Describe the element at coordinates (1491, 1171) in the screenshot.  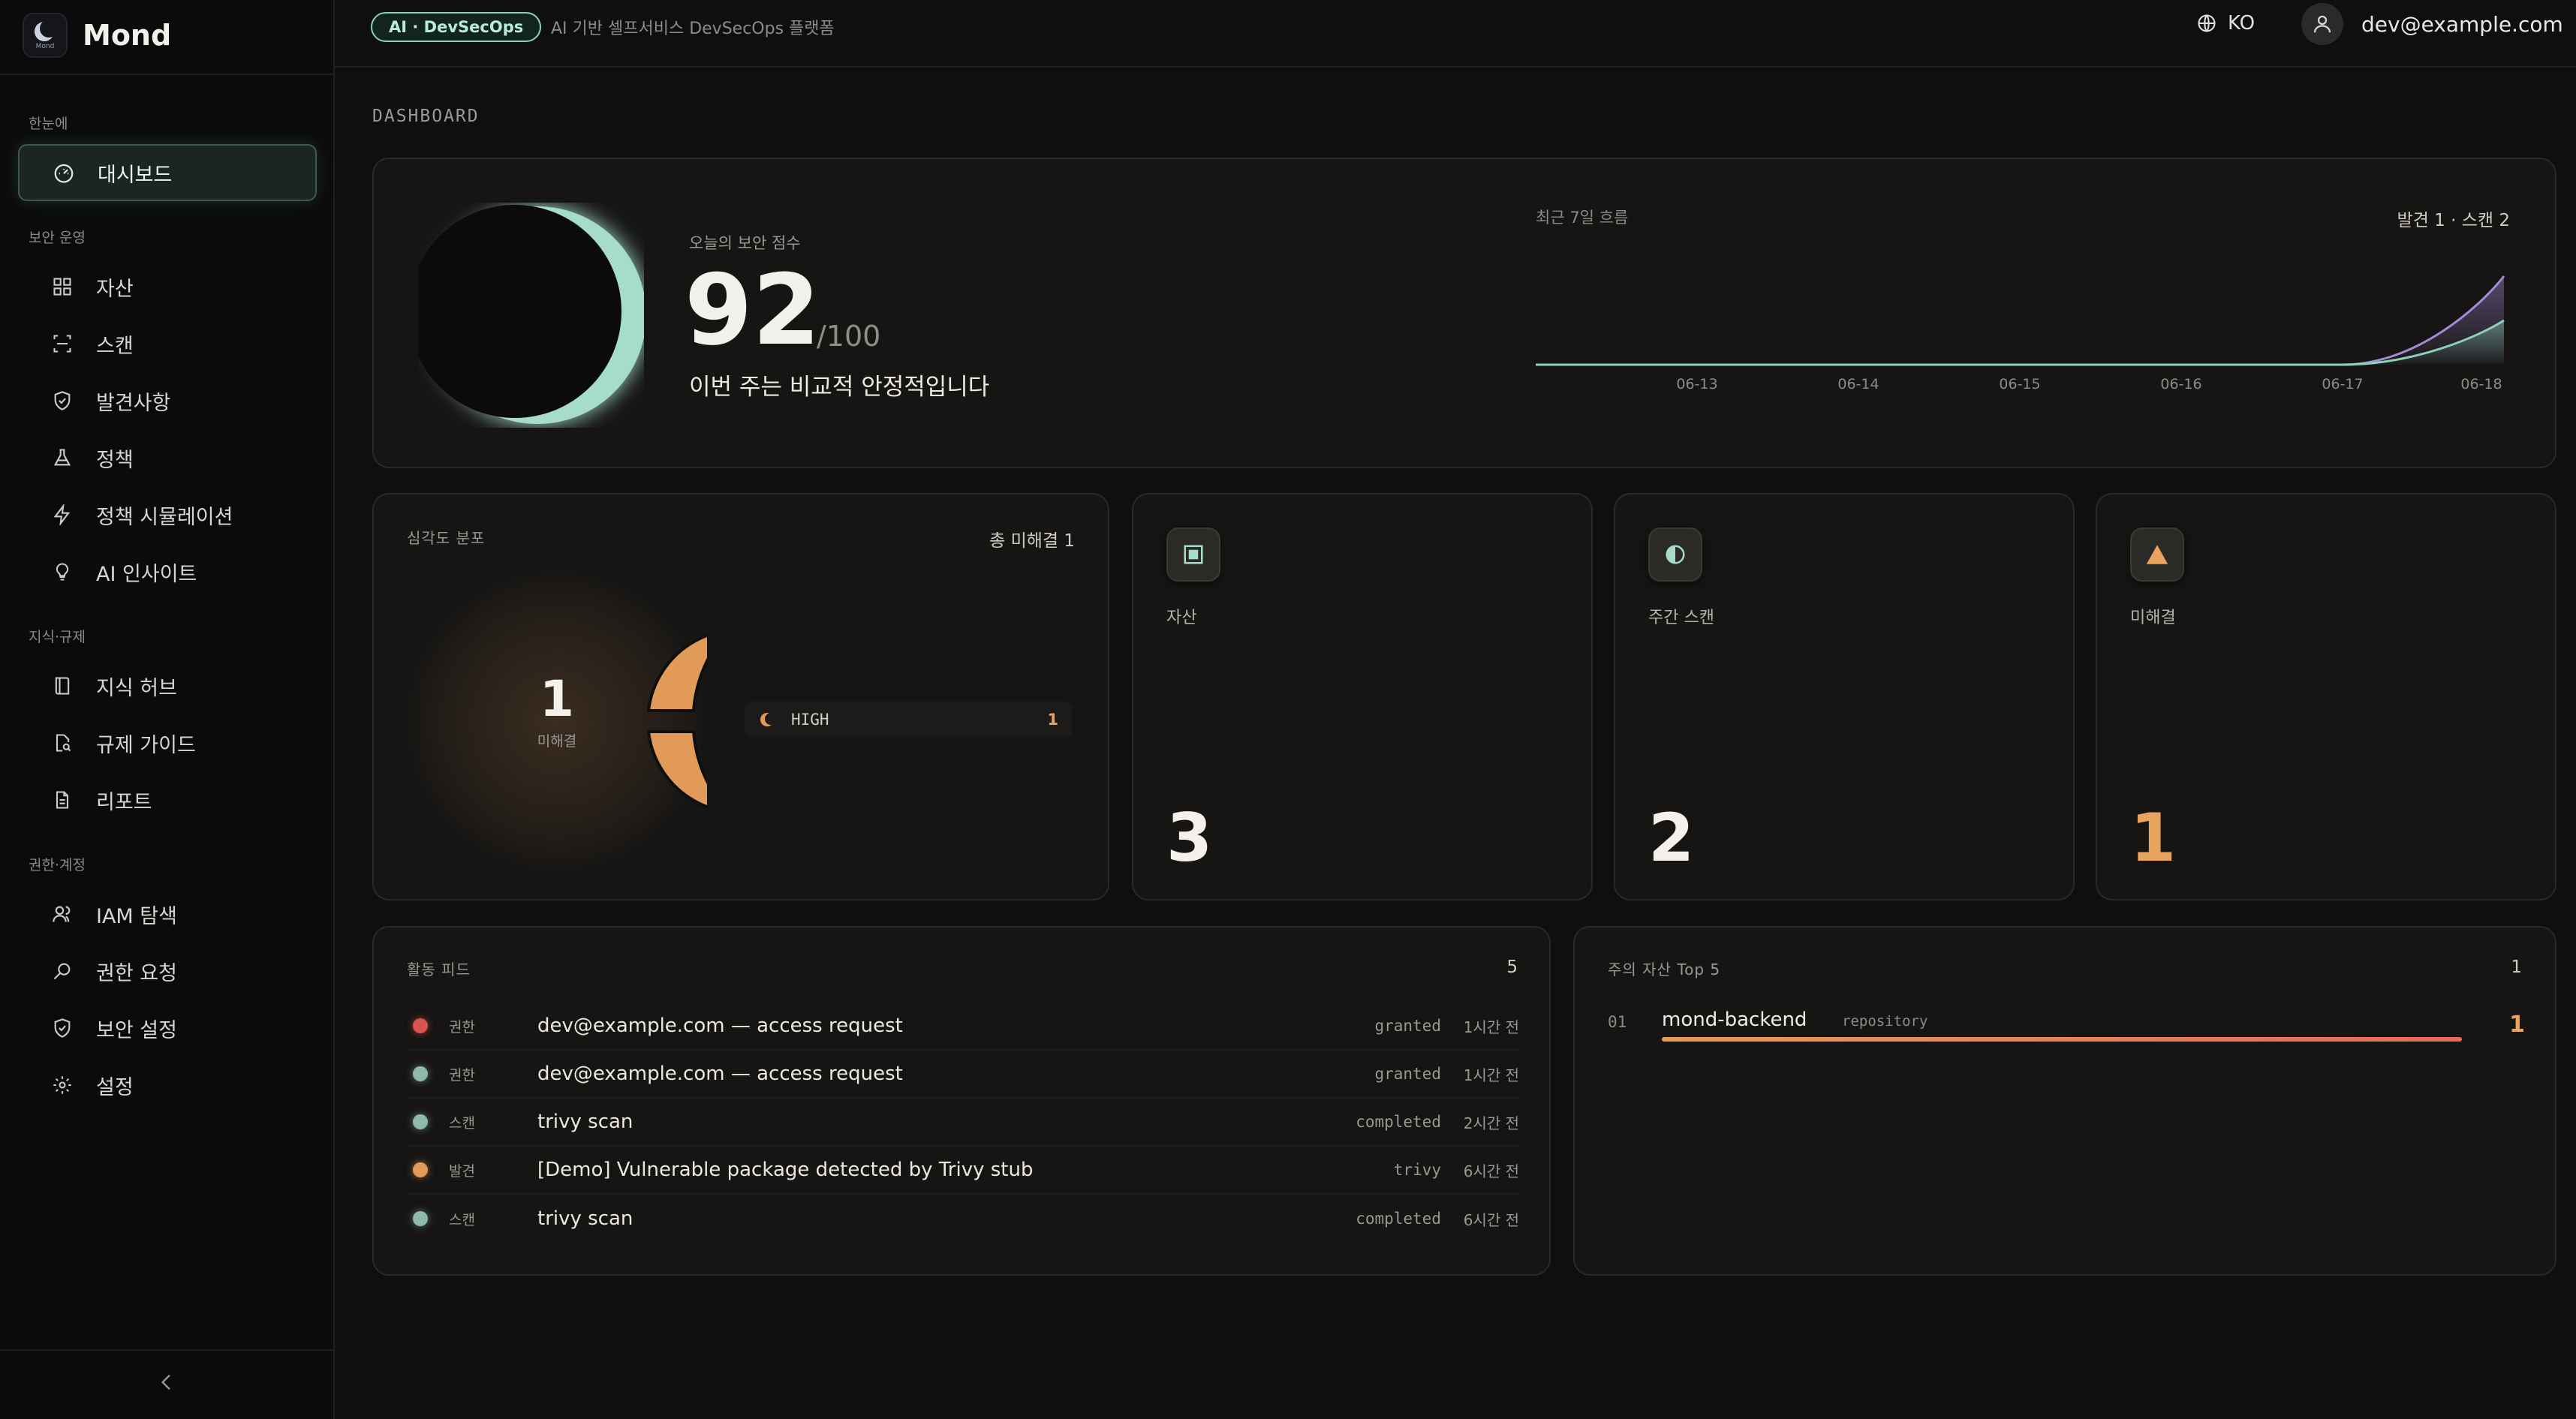
I see `feed-time: 6시간 전` at that location.